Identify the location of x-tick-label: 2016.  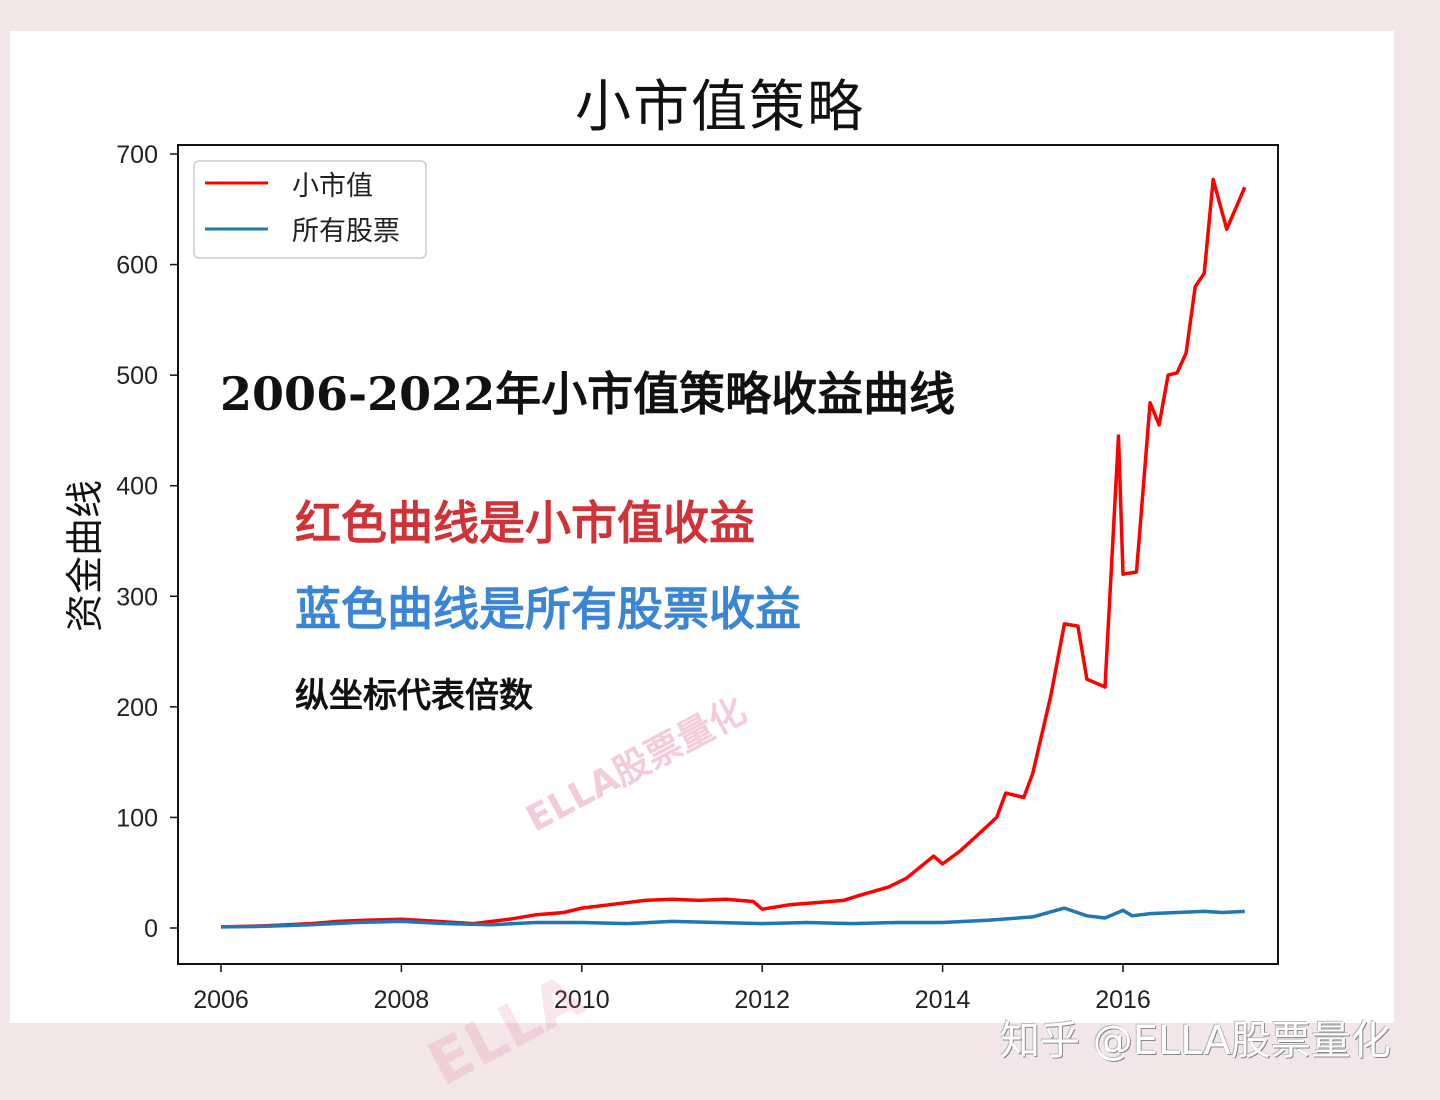
(1123, 1000).